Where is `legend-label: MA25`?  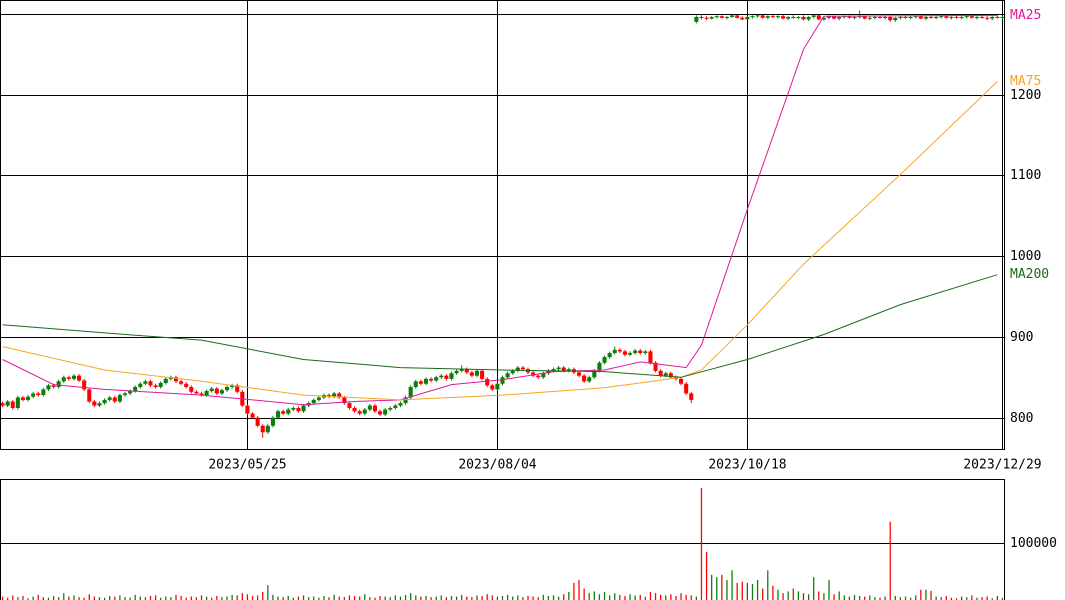 legend-label: MA25 is located at coordinates (1025, 15).